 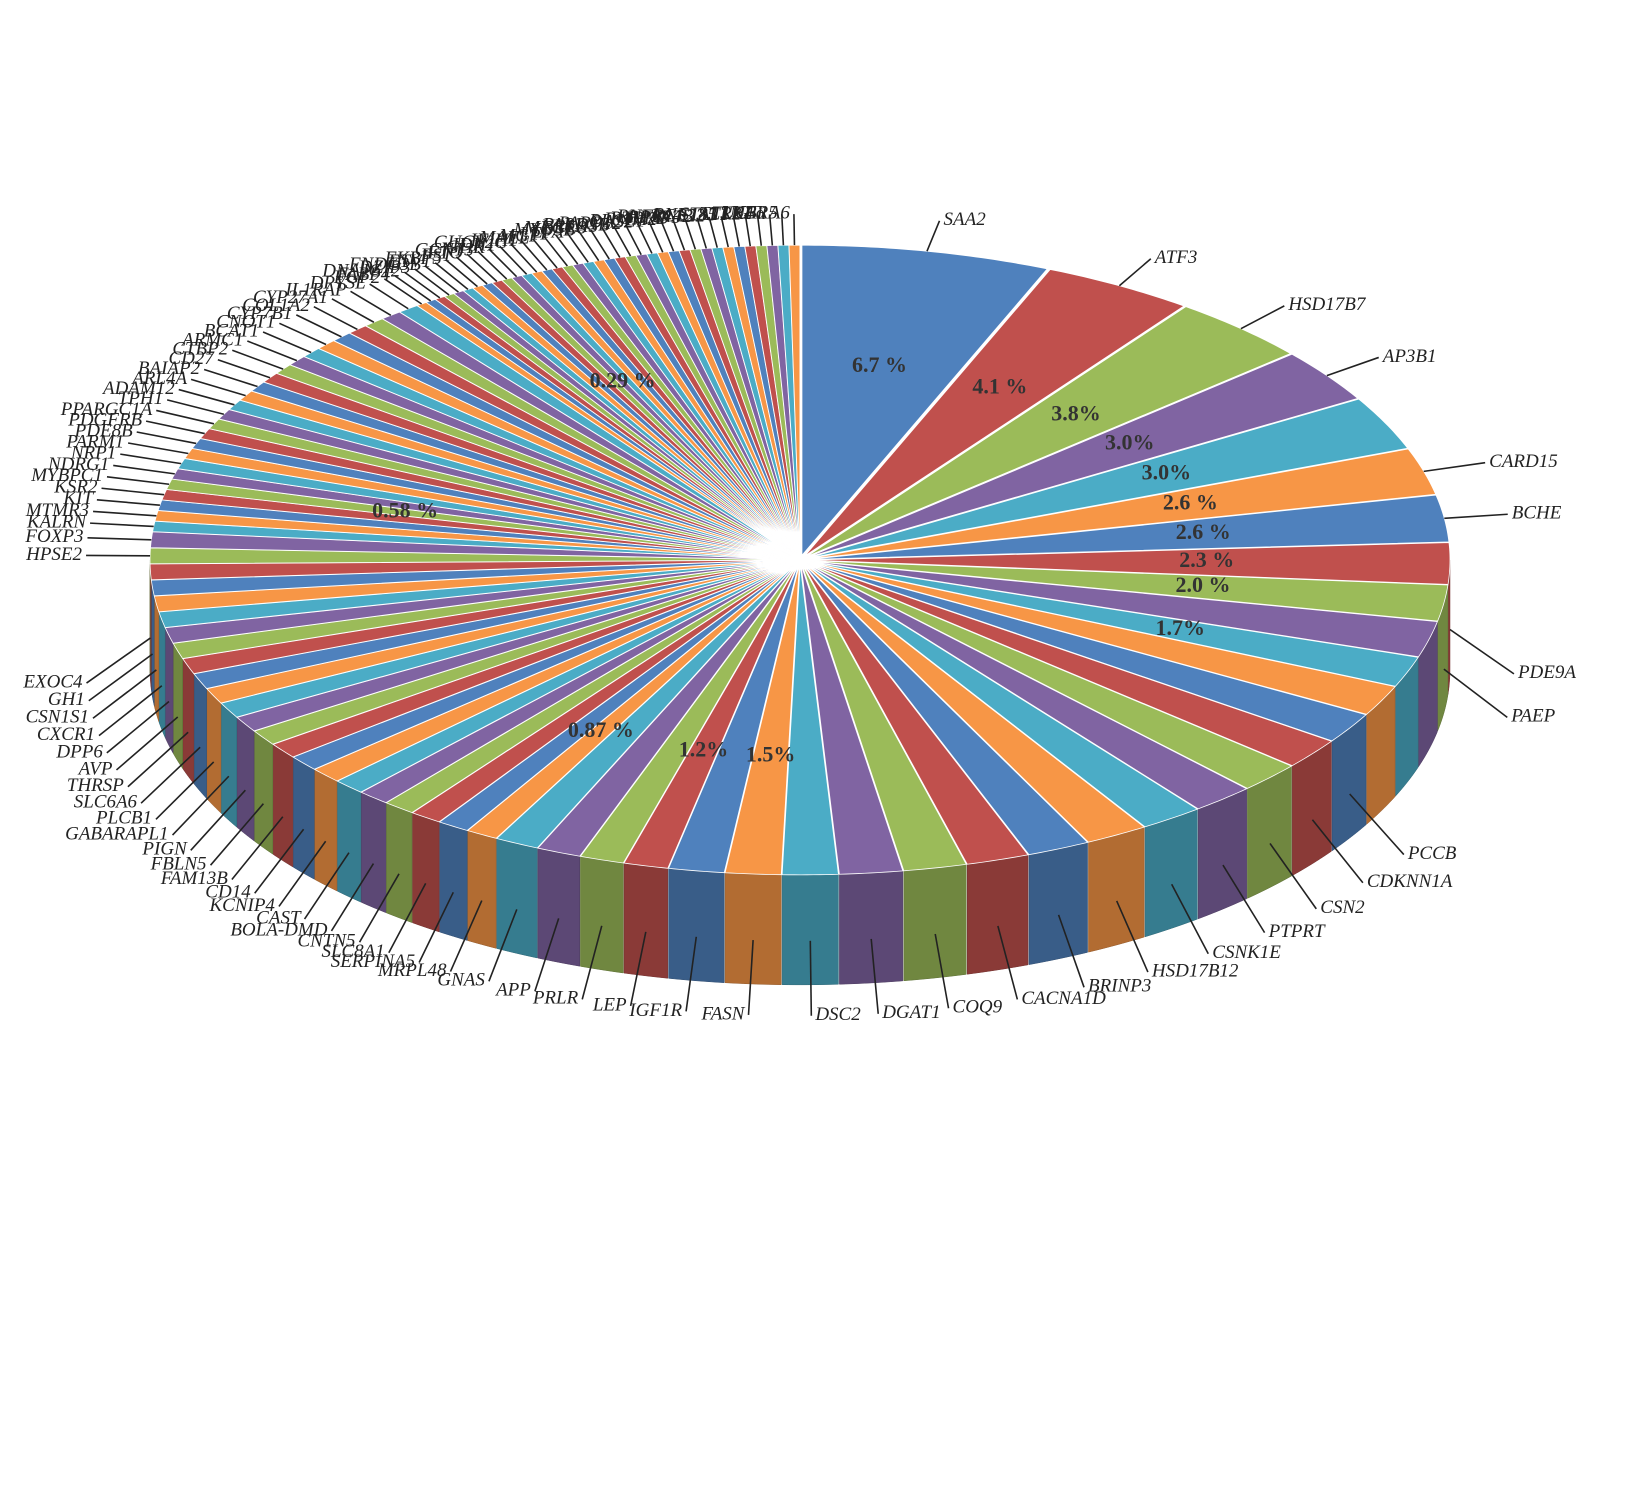 What do you see at coordinates (116, 833) in the screenshot?
I see `slice-label: GABARAPL1` at bounding box center [116, 833].